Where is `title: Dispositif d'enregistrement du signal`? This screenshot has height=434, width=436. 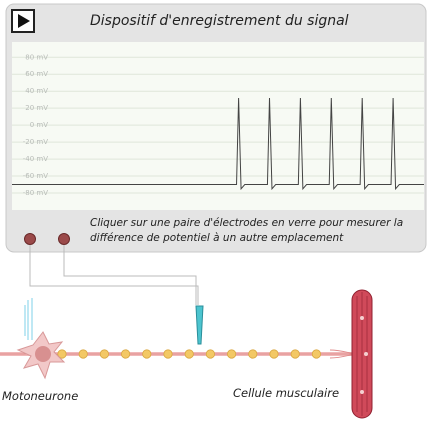
title: Dispositif d'enregistrement du signal is located at coordinates (219, 21).